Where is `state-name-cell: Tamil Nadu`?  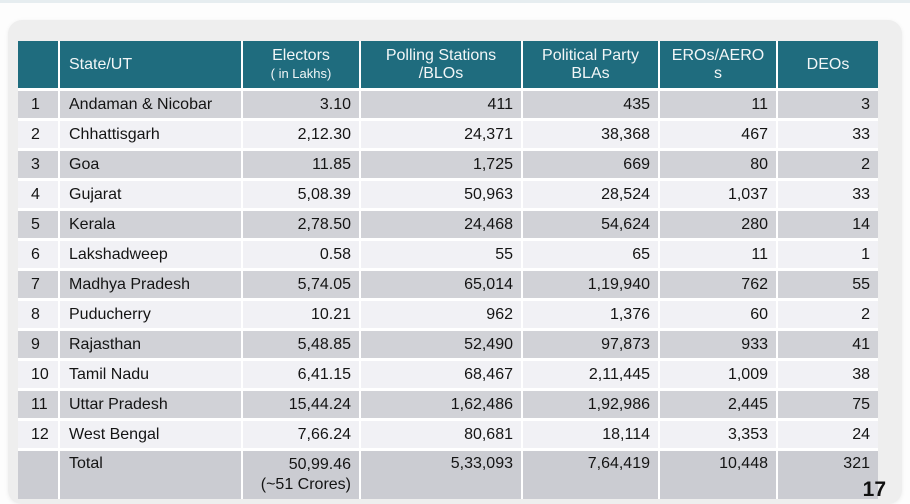
state-name-cell: Tamil Nadu is located at coordinates (151, 376).